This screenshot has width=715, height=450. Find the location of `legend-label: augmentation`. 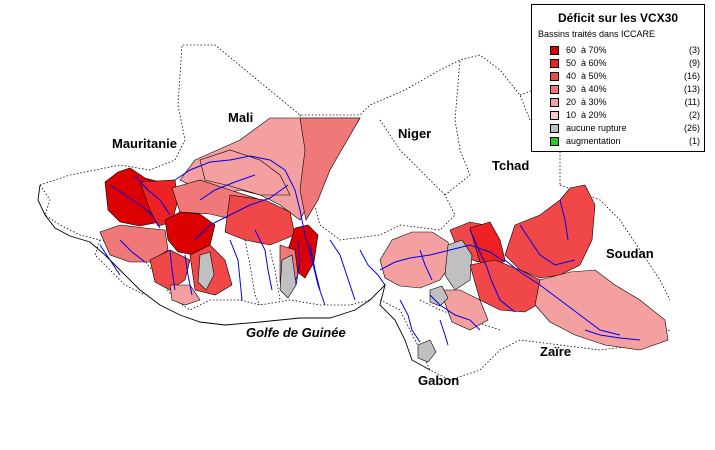

legend-label: augmentation is located at coordinates (593, 141).